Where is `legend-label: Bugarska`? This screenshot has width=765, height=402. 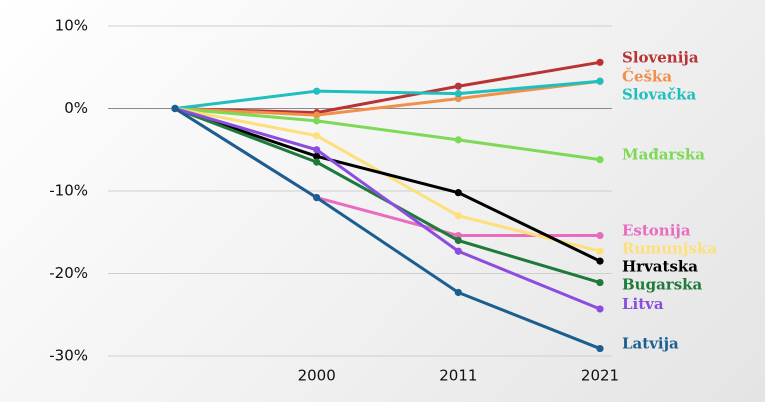
legend-label: Bugarska is located at coordinates (662, 285).